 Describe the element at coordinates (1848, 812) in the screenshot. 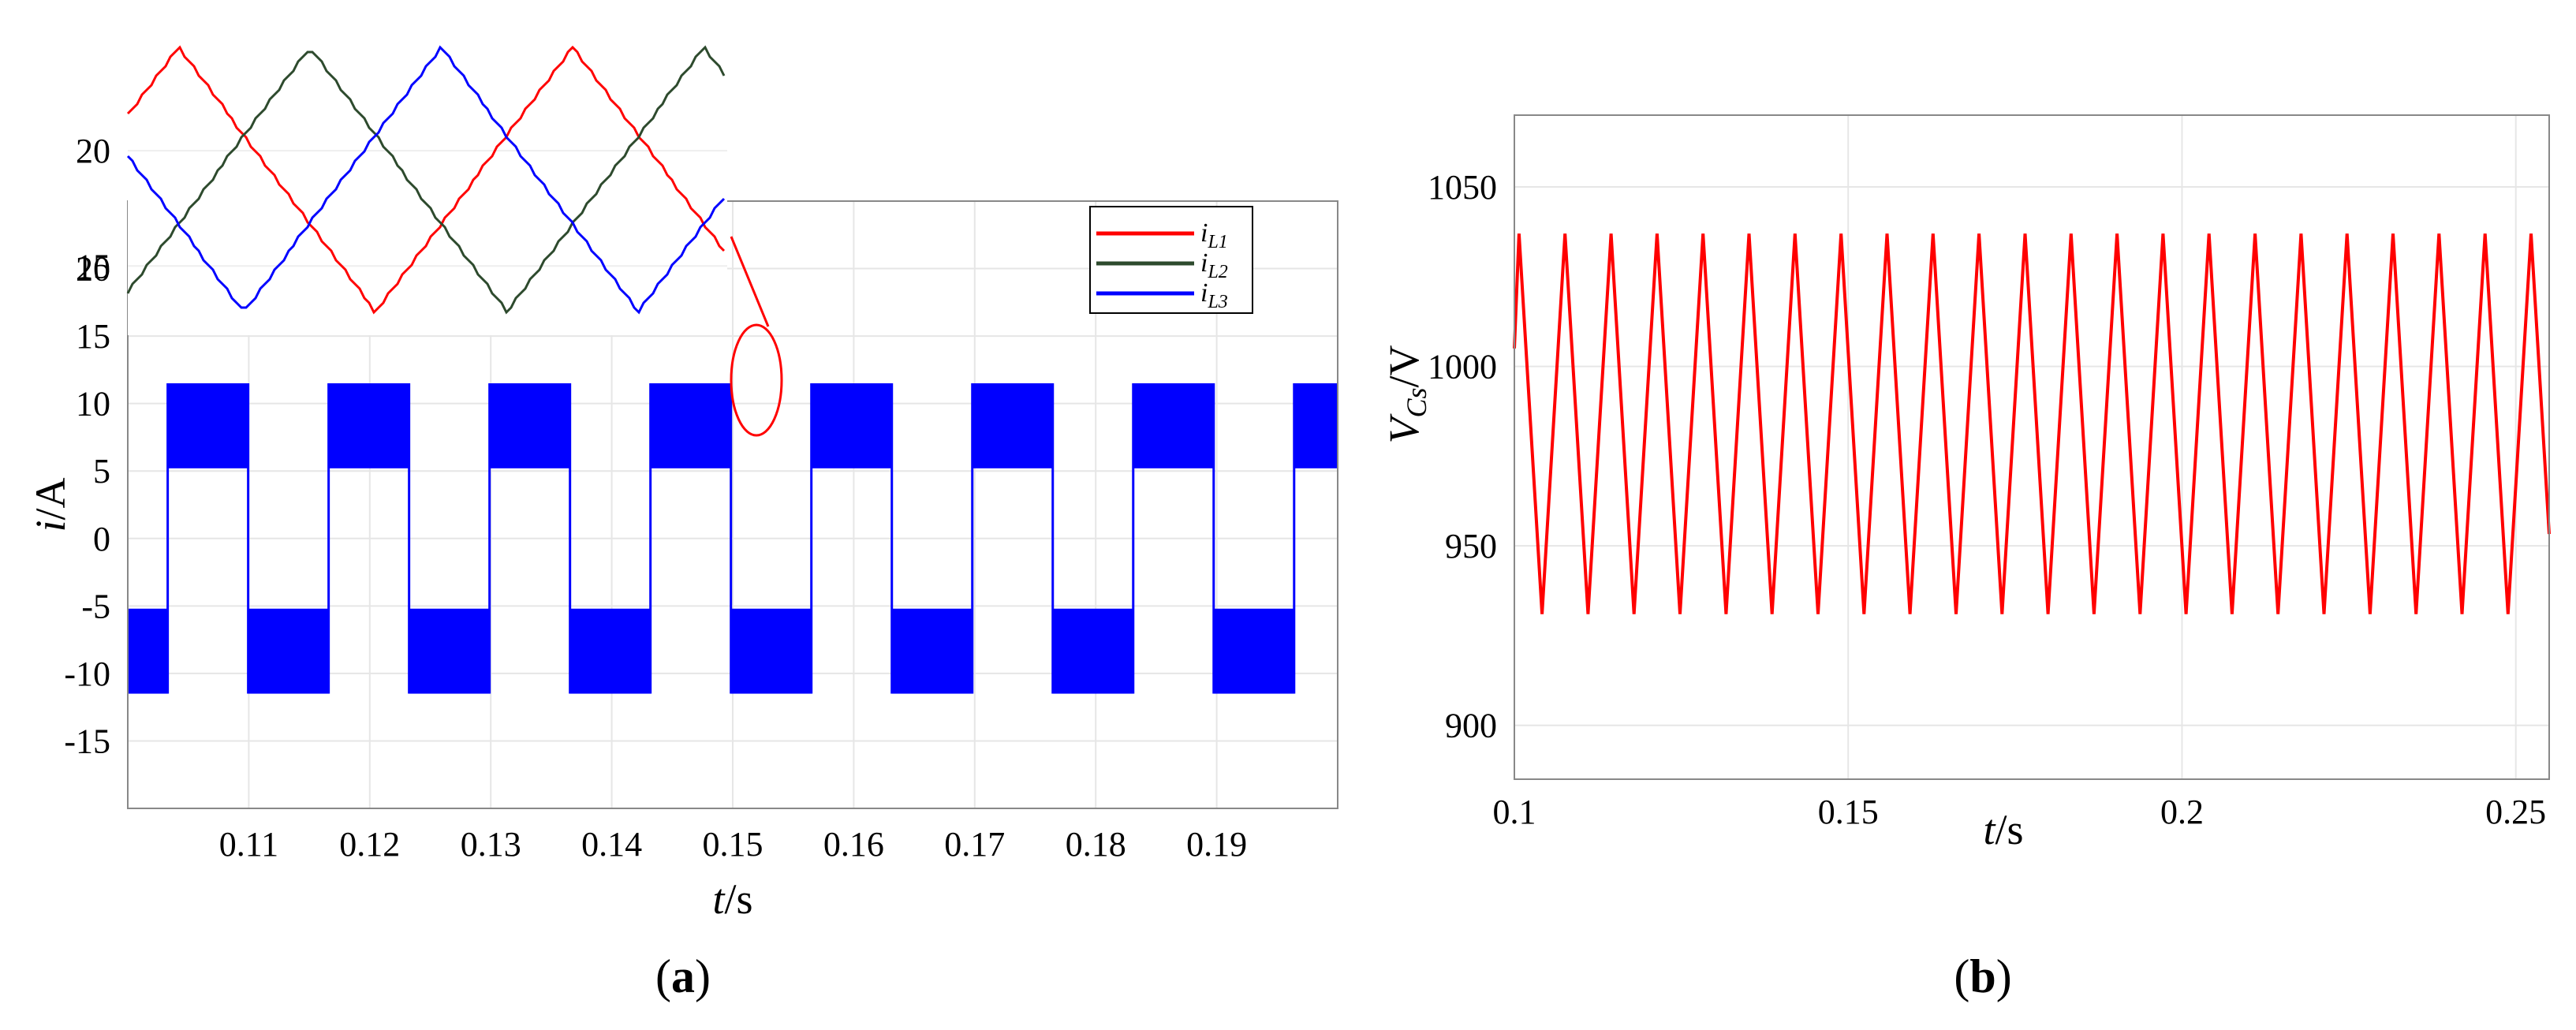

I see `b-x-tick-label: 0.15` at that location.